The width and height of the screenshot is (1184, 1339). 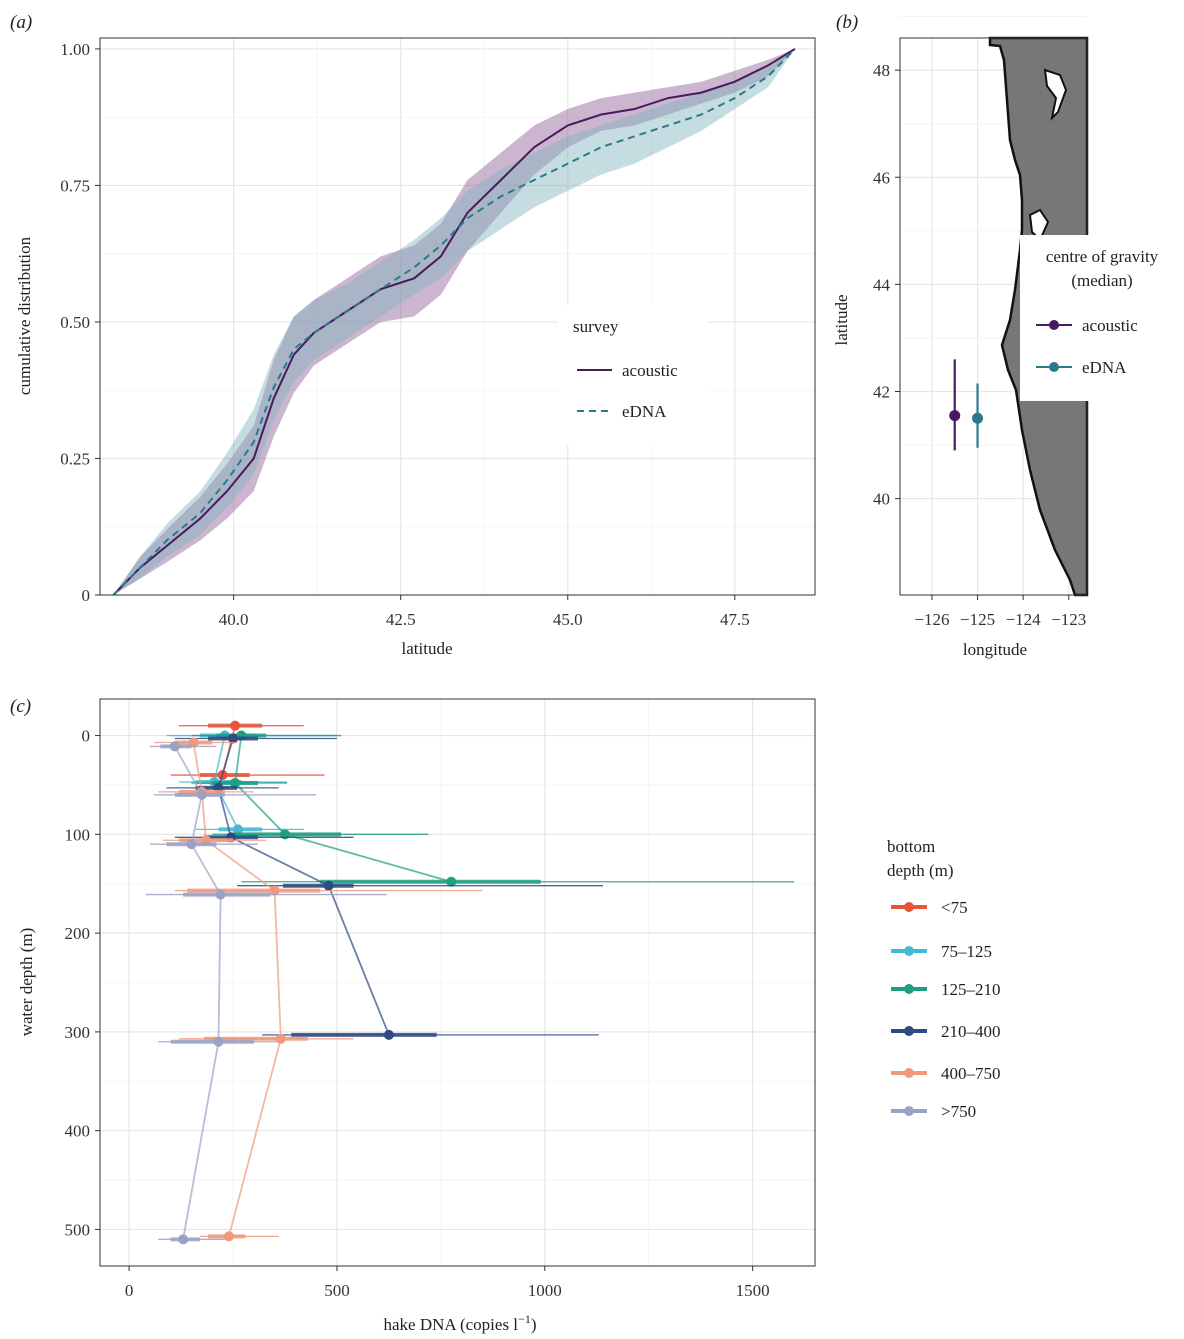 I want to click on panel-b-ylabel: latitude, so click(x=841, y=320).